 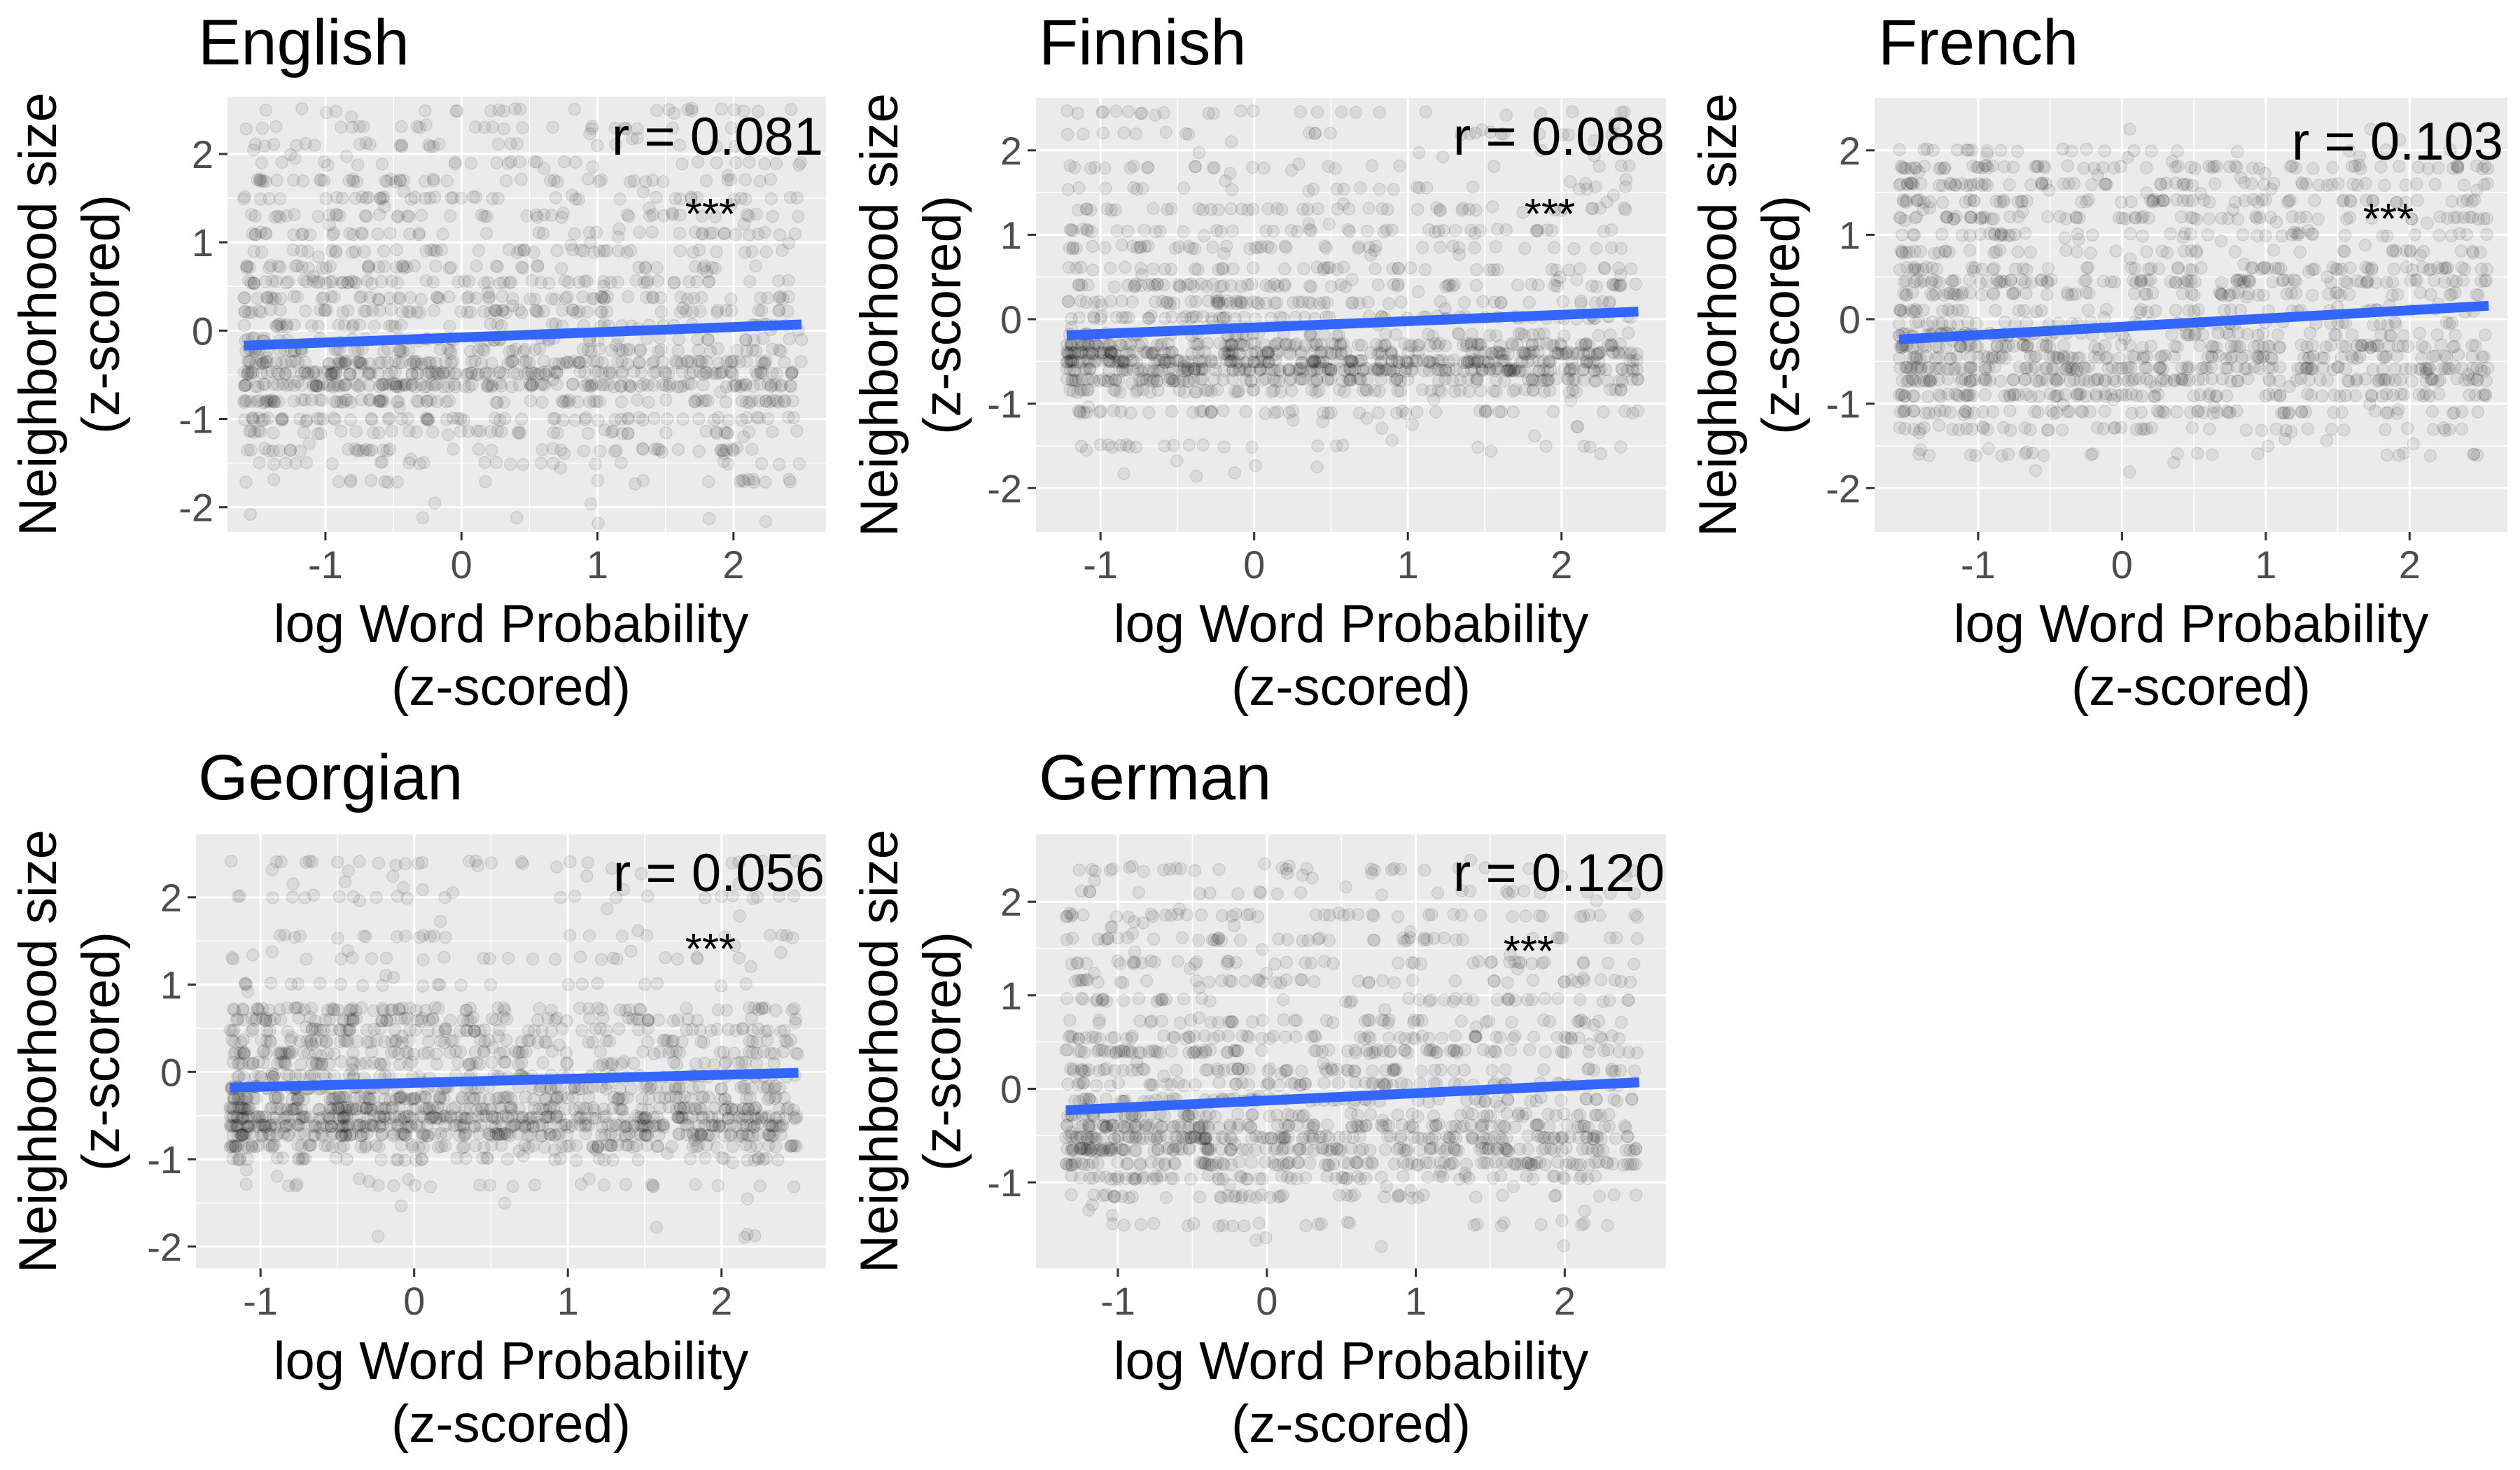 I want to click on x-tick-label: -1, so click(x=1978, y=564).